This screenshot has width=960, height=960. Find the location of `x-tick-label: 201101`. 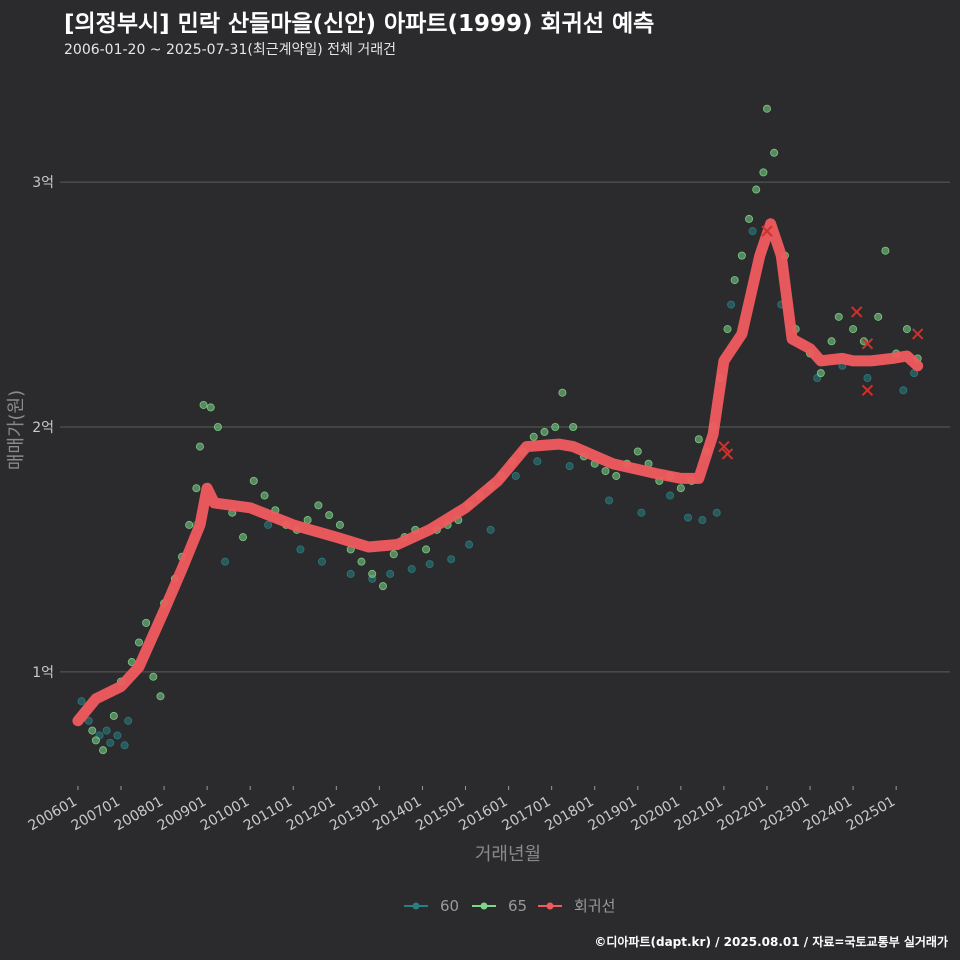

x-tick-label: 201101 is located at coordinates (268, 814).